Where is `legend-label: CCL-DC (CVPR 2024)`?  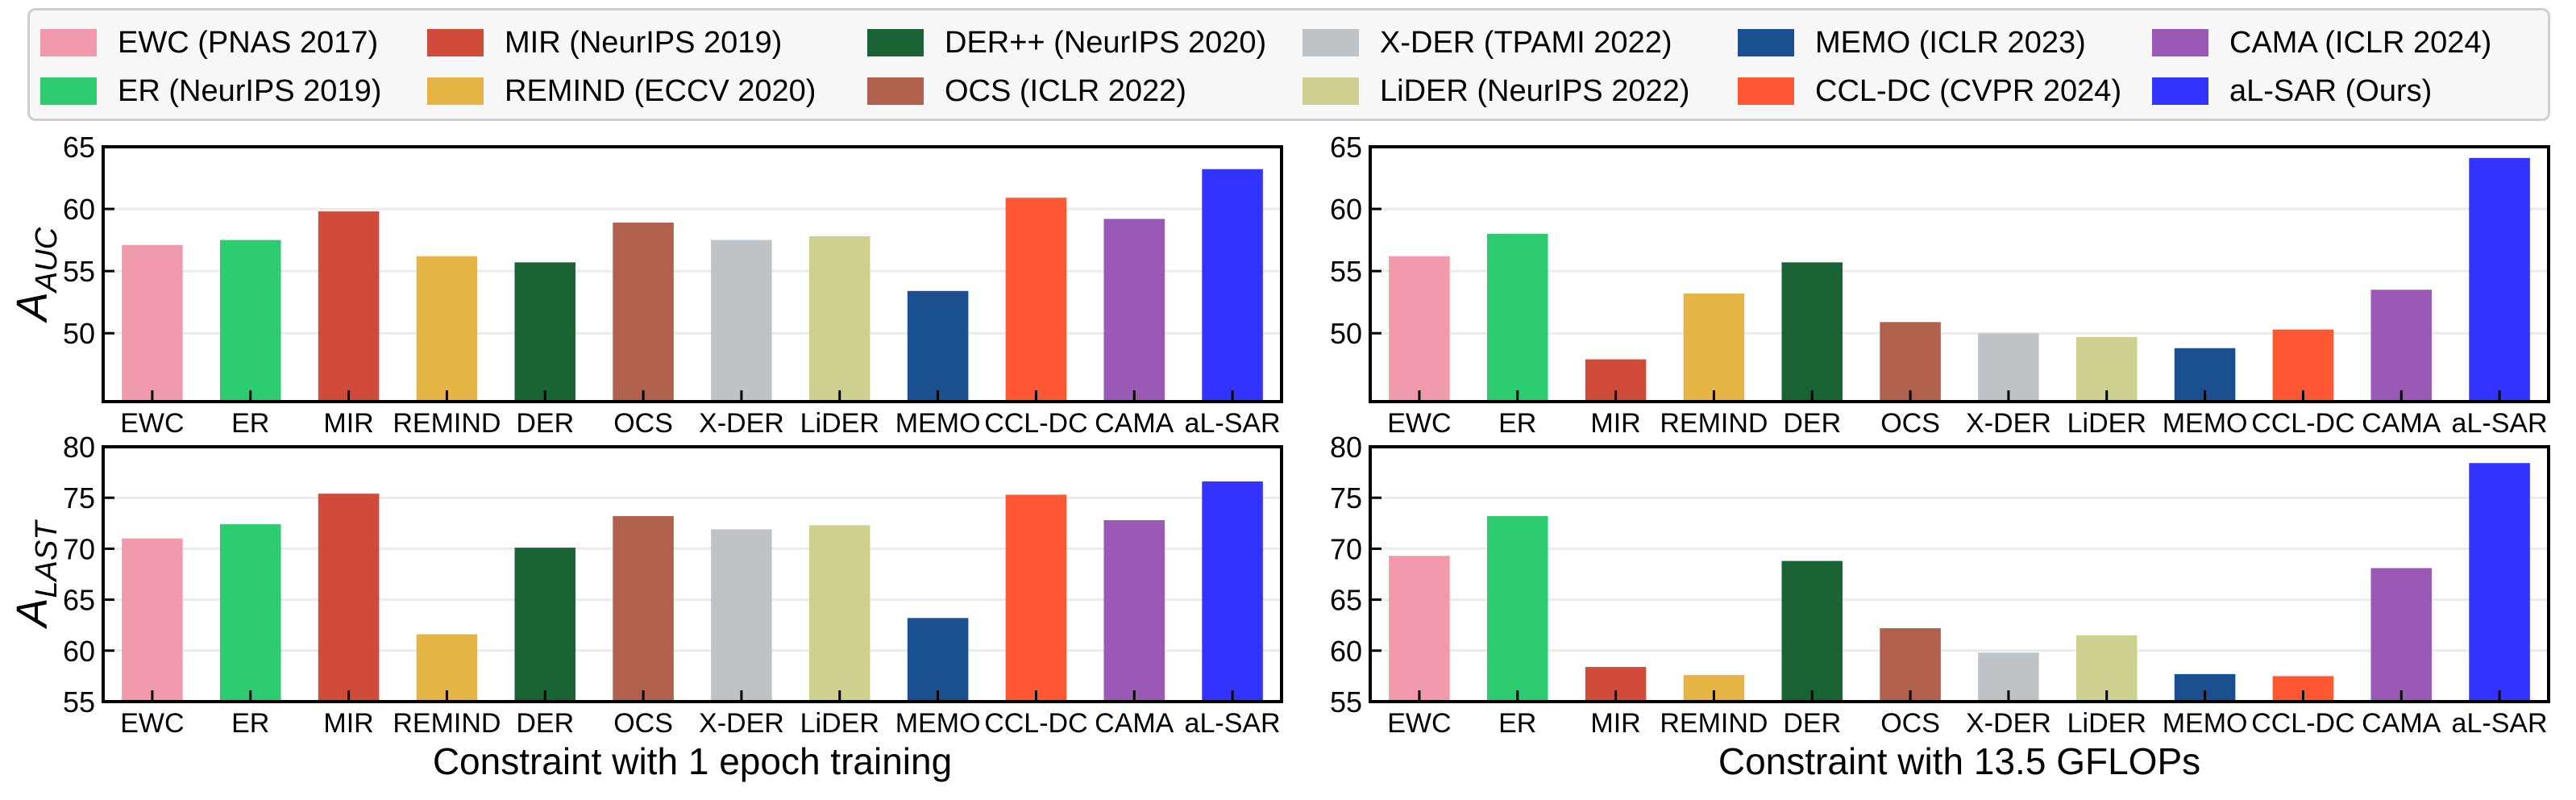 legend-label: CCL-DC (CVPR 2024) is located at coordinates (1968, 90).